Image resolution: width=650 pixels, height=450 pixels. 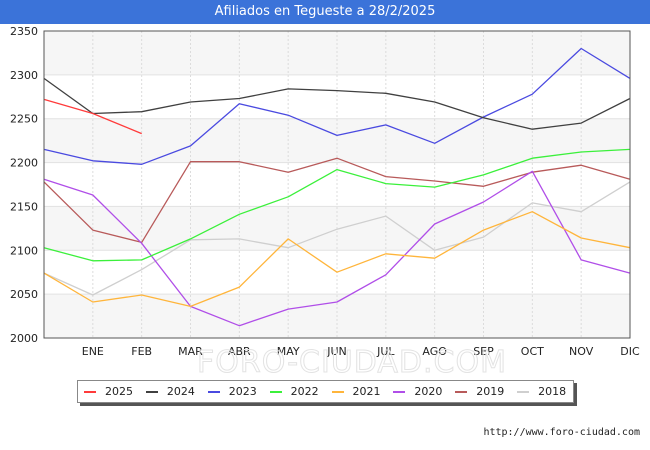 I want to click on y-tick-label: 2100, so click(x=24, y=250).